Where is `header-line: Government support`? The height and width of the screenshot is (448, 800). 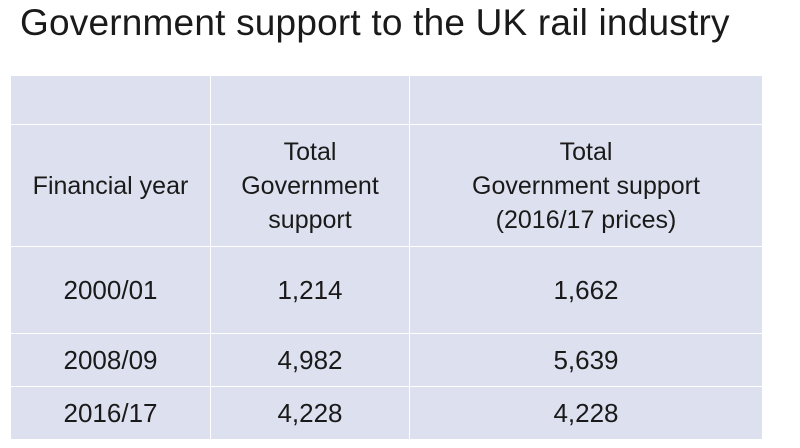
header-line: Government support is located at coordinates (586, 185).